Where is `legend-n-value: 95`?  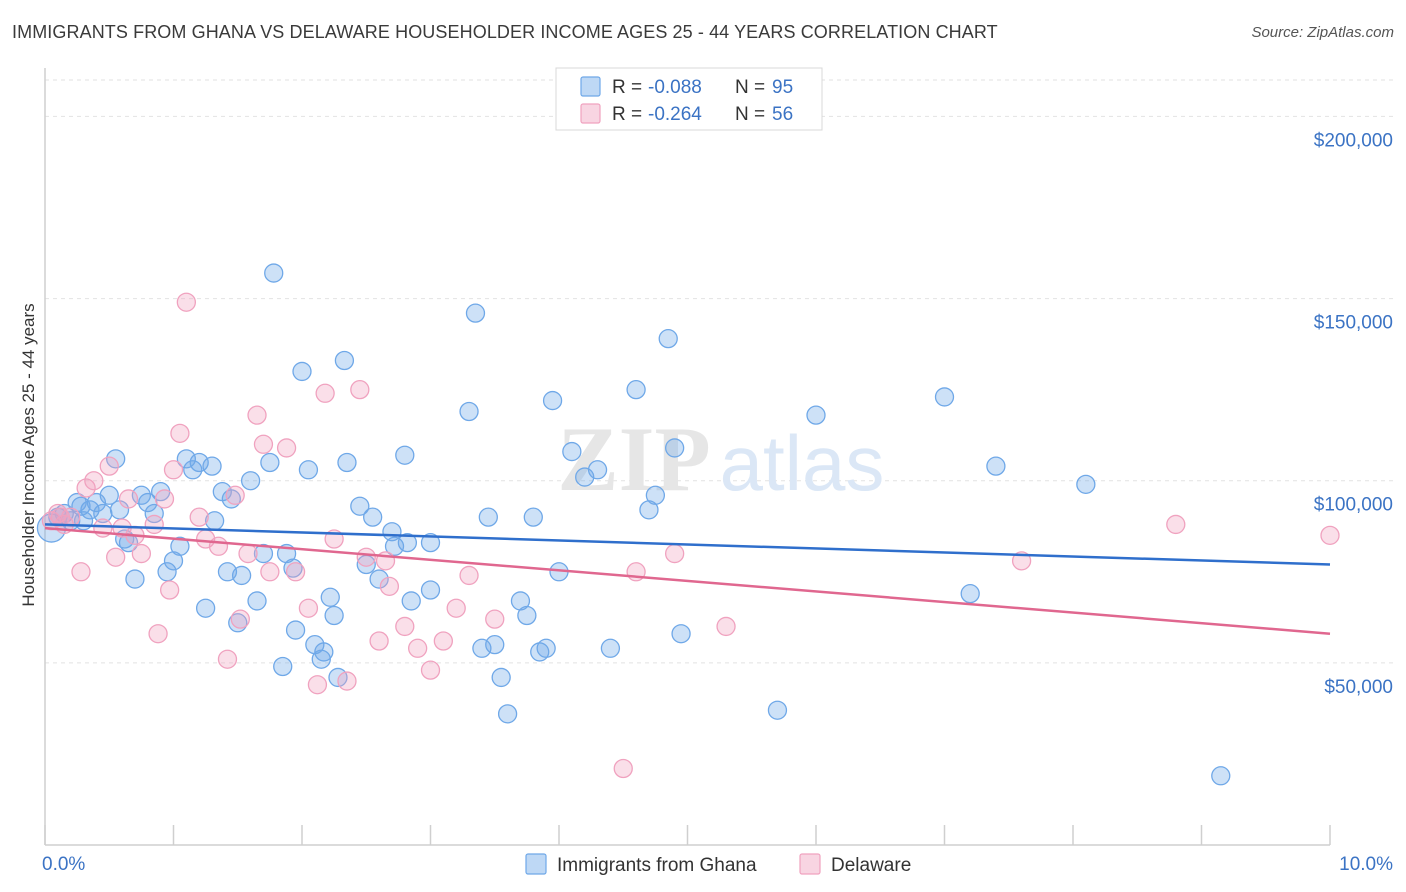
legend-n-value: 95 is located at coordinates (782, 87).